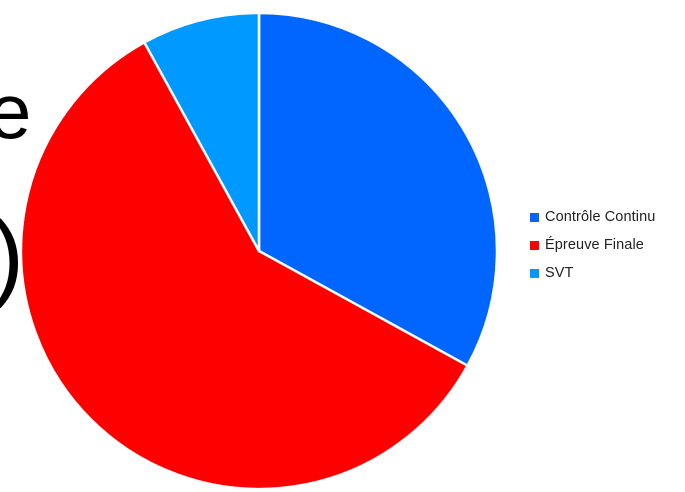 This screenshot has height=492, width=685. I want to click on legend-item-controle-continu: Contrôle Continu, so click(605, 217).